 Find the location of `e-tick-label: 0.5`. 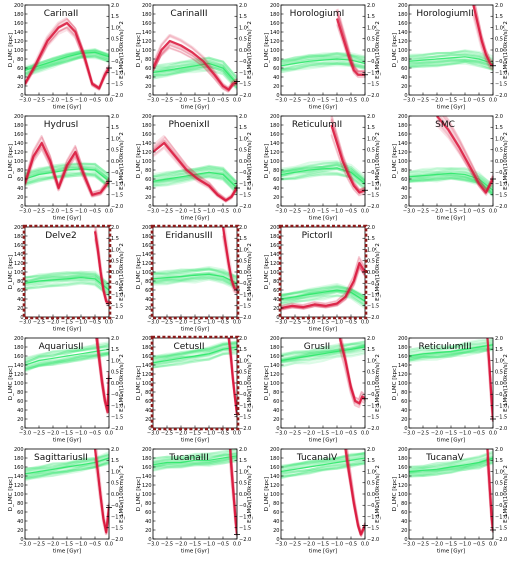

e-tick-label: 0.5 is located at coordinates (499, 151).